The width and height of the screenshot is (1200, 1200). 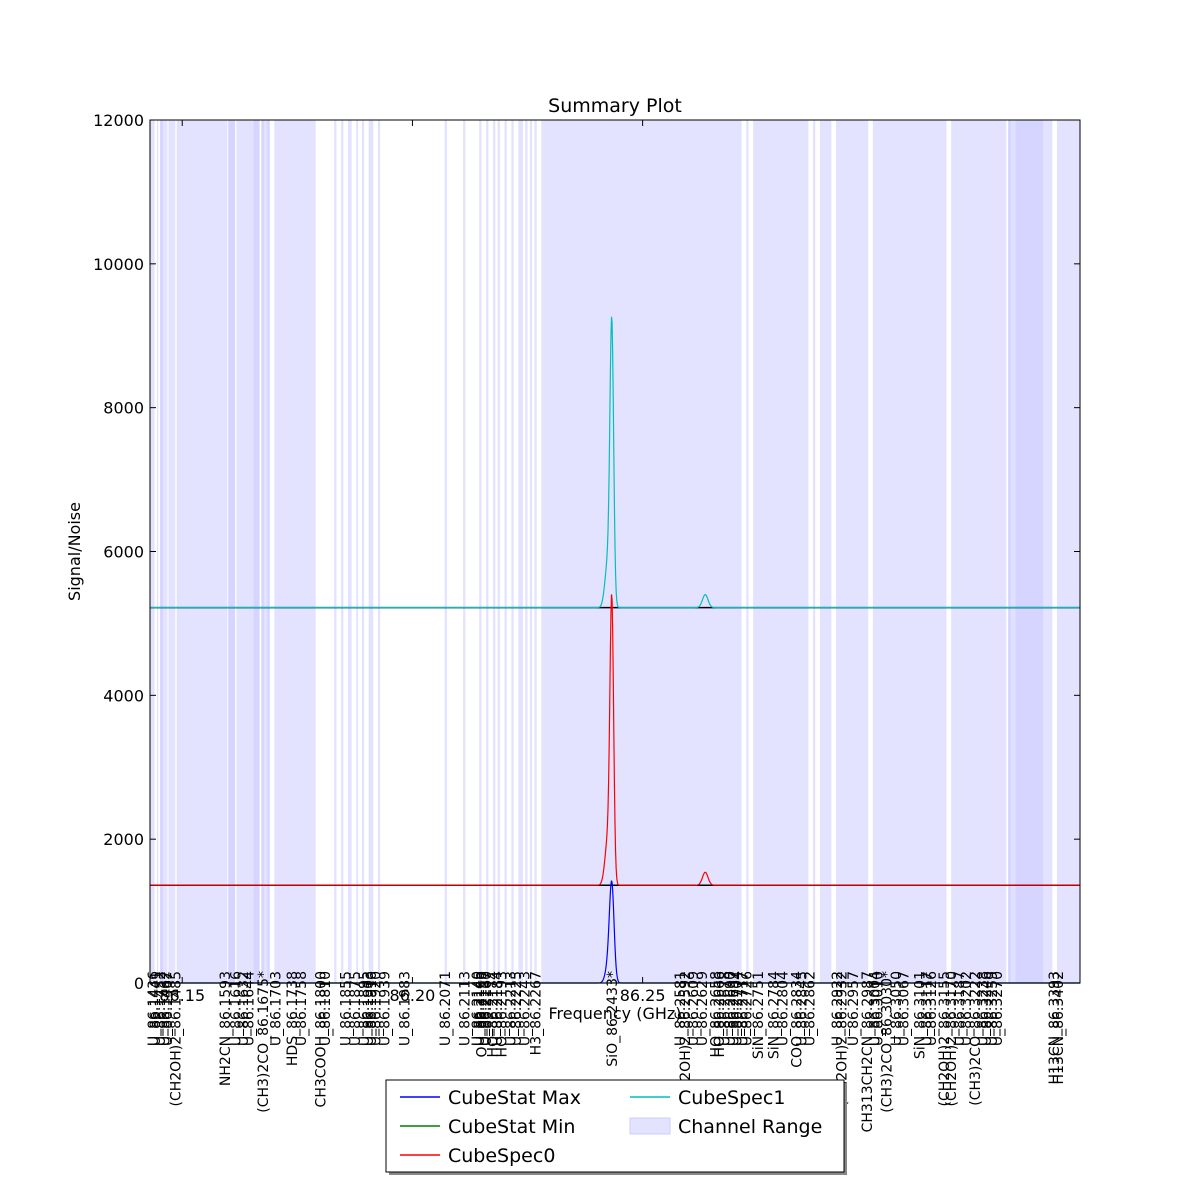 What do you see at coordinates (226, 1028) in the screenshot?
I see `line-label: NH2CN_86.1593` at bounding box center [226, 1028].